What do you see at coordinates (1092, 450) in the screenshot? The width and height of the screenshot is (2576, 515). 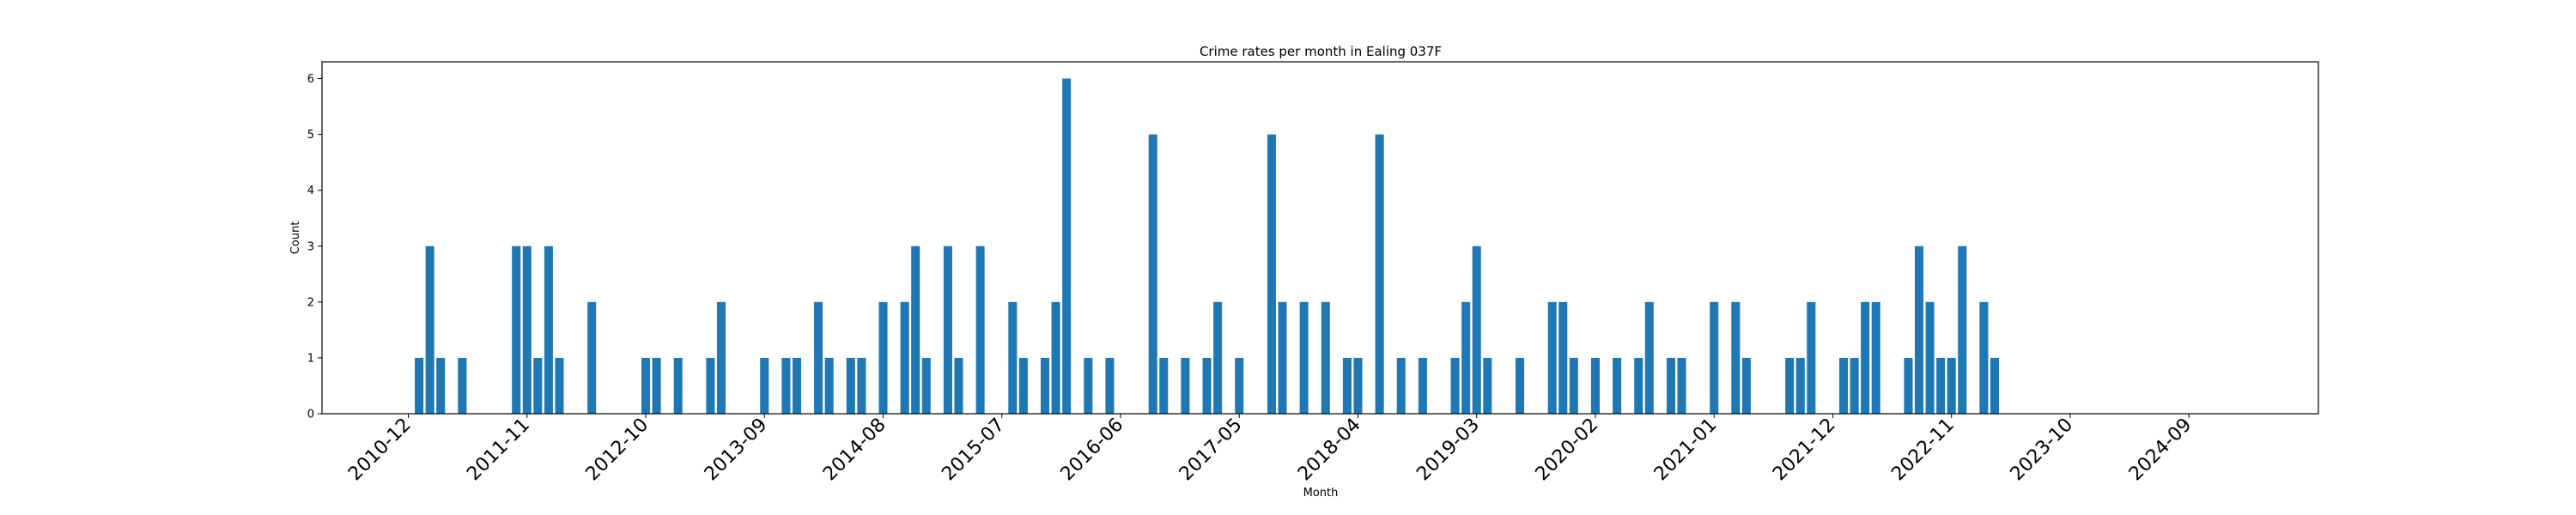 I see `x-tick-label: 2016-06` at bounding box center [1092, 450].